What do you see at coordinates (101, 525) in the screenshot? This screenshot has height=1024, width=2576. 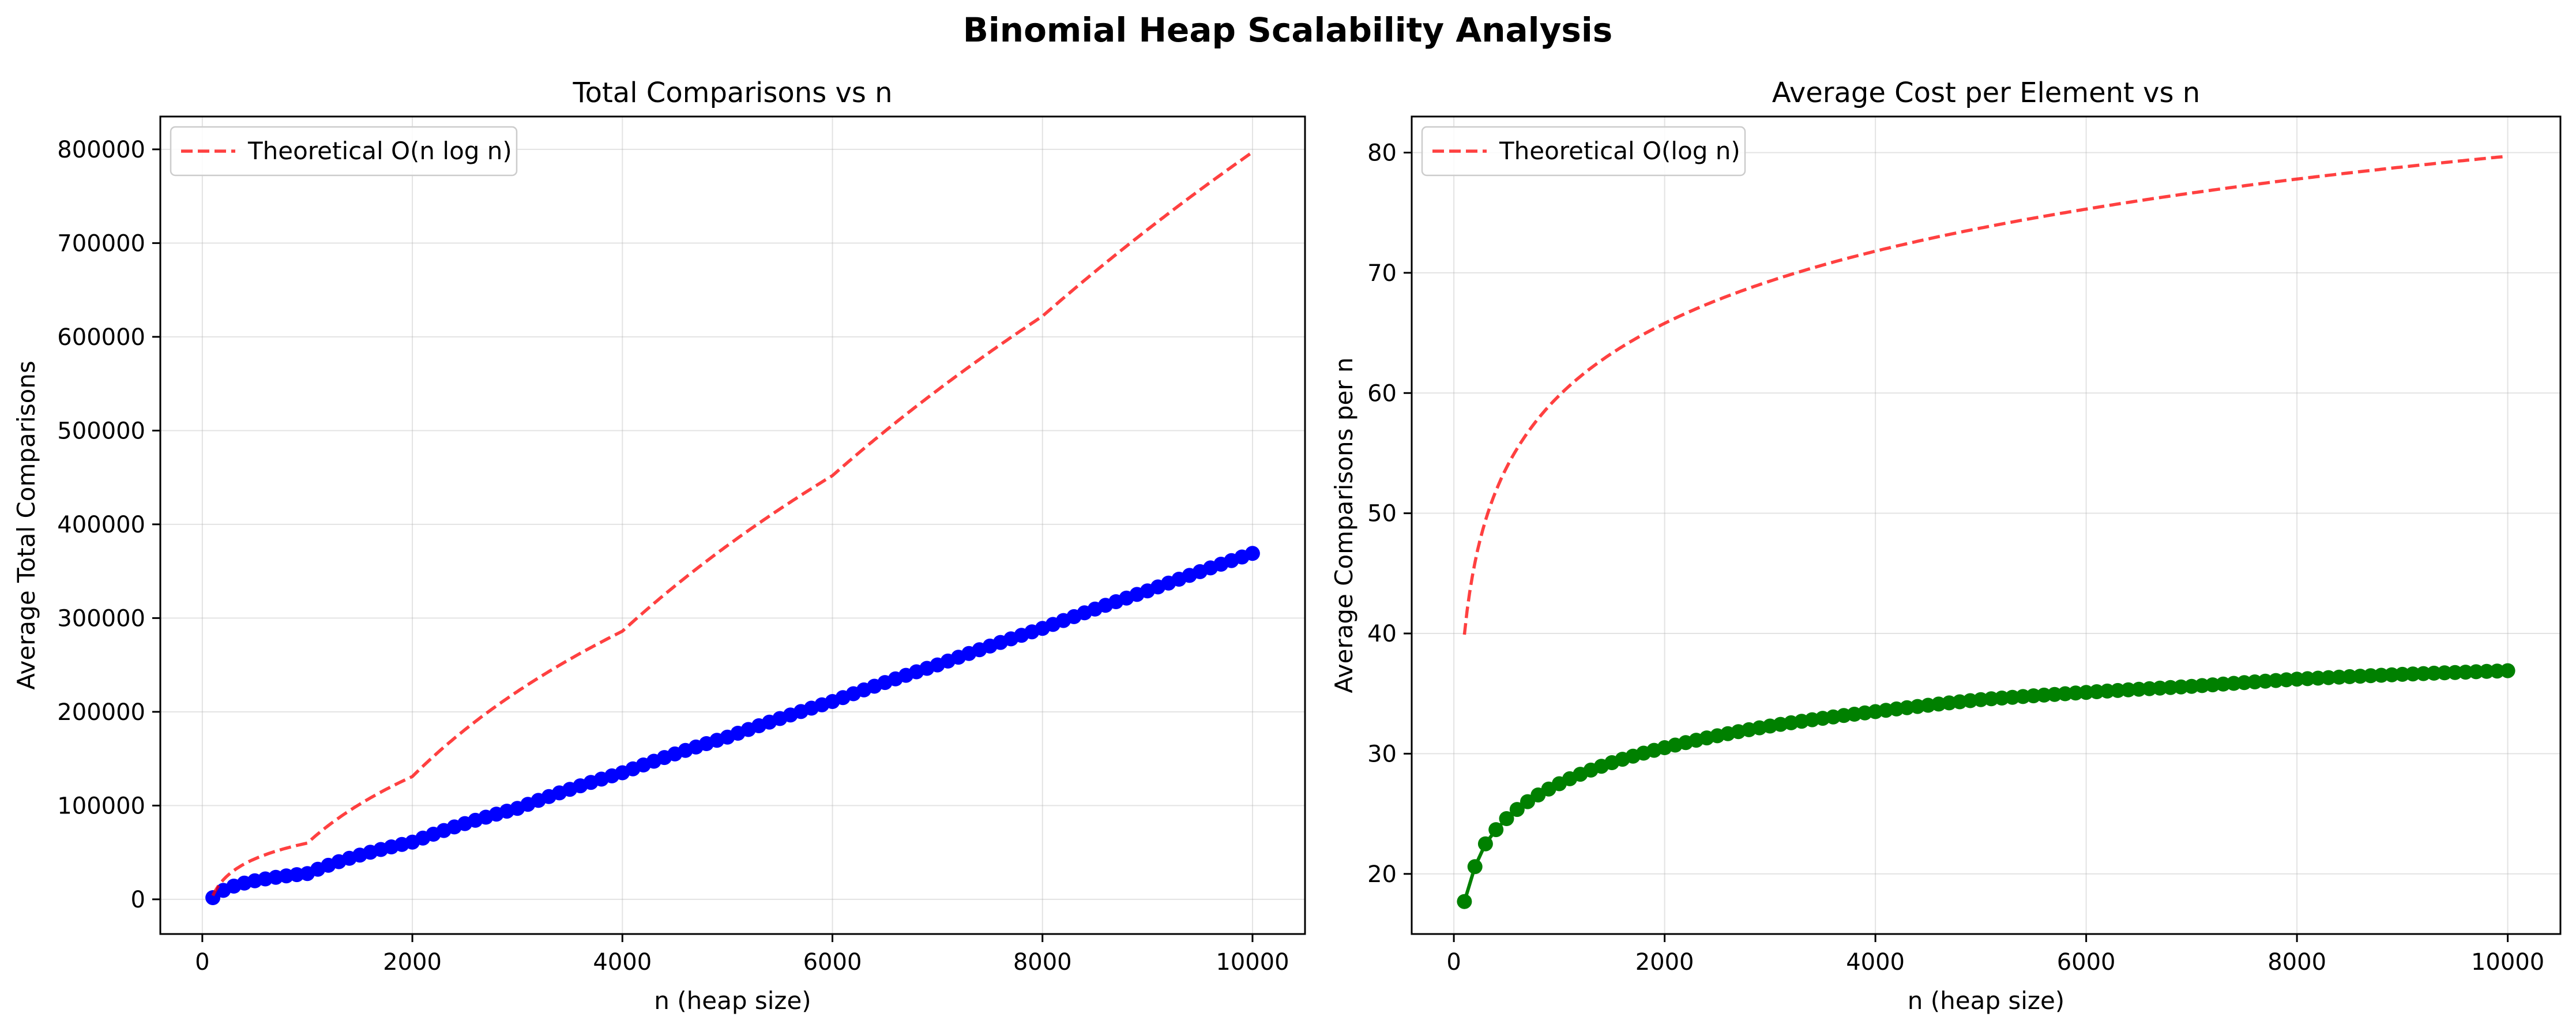 I see `y-tick-label: 400000` at bounding box center [101, 525].